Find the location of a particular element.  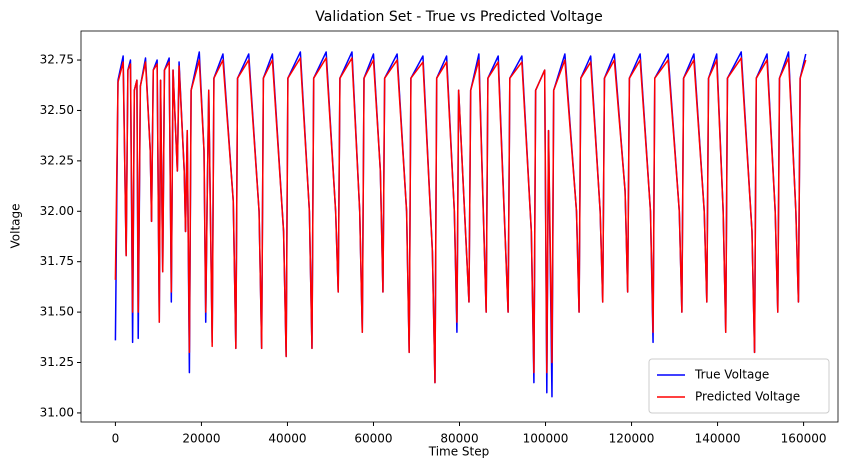

y-tick-label: 32.25 is located at coordinates (57, 160).